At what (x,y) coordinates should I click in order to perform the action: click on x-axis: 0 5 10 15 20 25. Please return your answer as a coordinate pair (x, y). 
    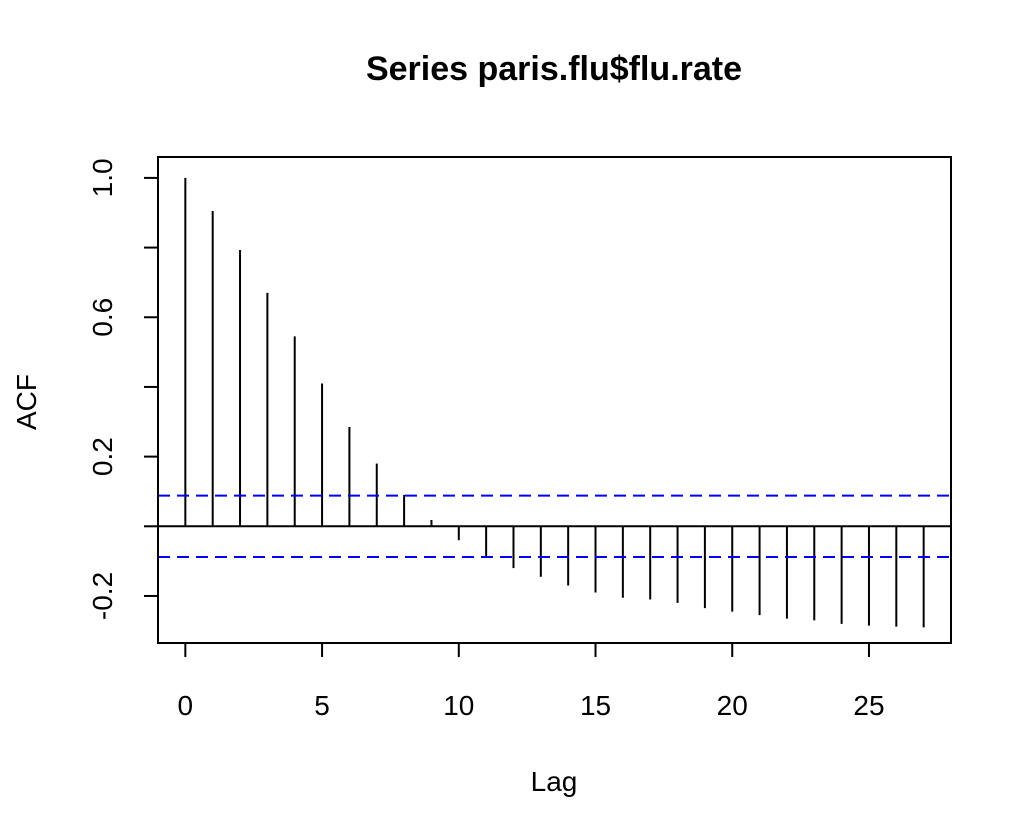
    Looking at the image, I should click on (531, 681).